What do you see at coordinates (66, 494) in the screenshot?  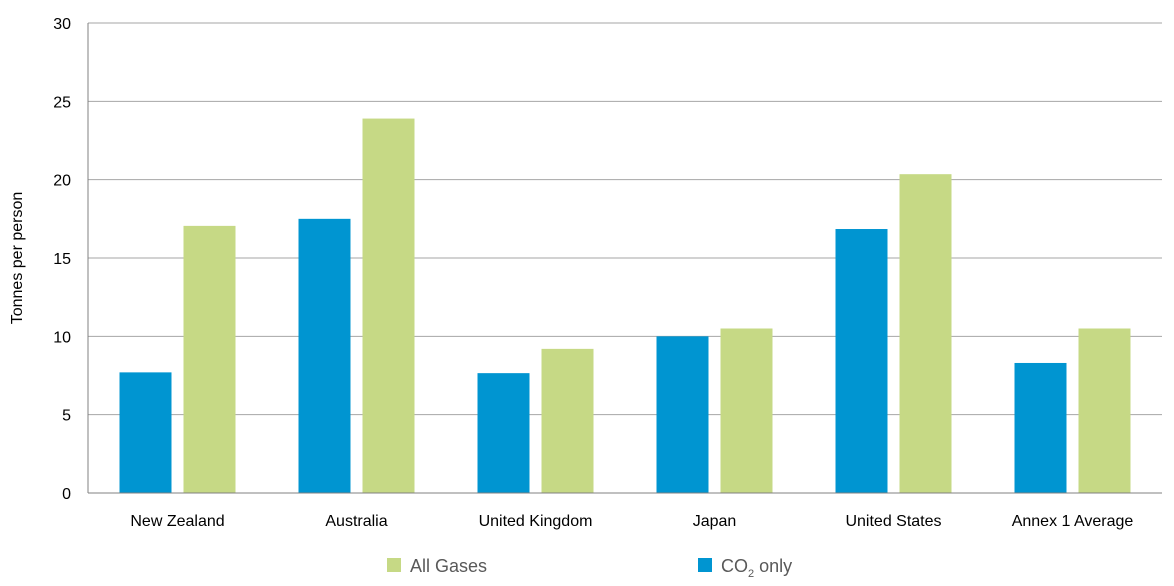 I see `y-tick-label: 0` at bounding box center [66, 494].